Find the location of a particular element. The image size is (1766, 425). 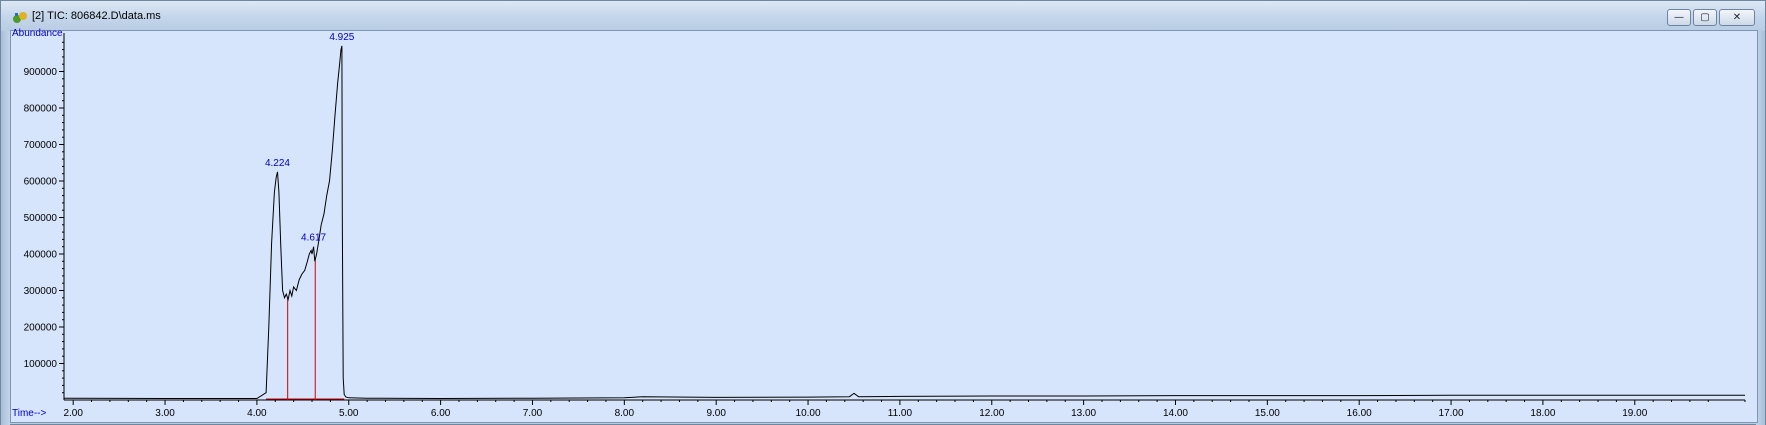

x-tick-label: 14.00 is located at coordinates (1175, 413).